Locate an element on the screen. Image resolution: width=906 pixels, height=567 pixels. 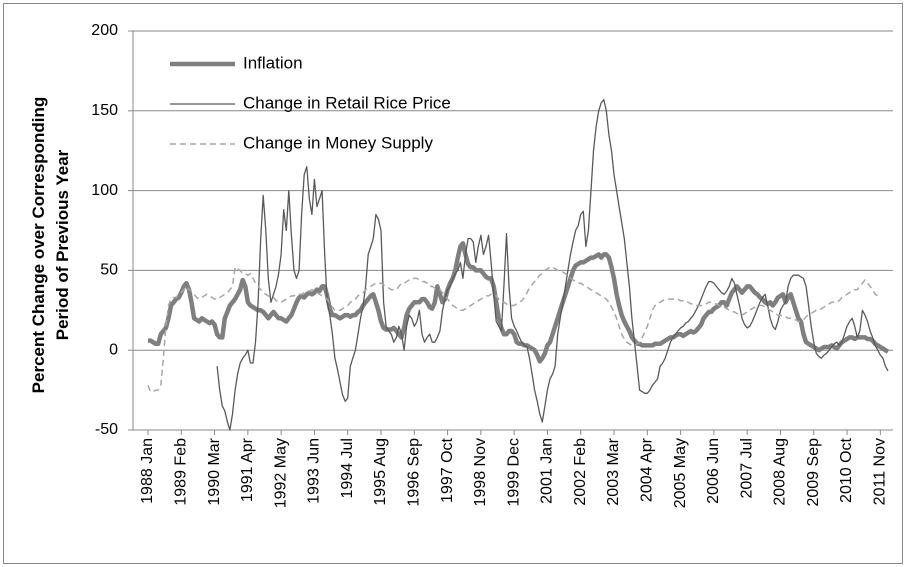
x-tick-label: 2009 Sep is located at coordinates (813, 472).